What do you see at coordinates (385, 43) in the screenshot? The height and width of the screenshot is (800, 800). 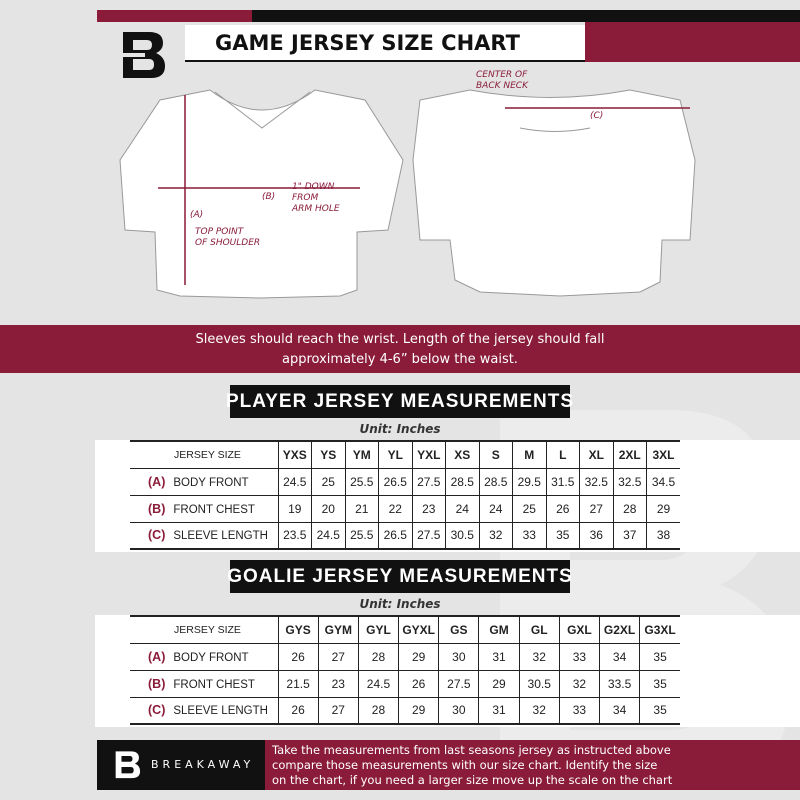 I see `page-title: GAME JERSEY SIZE CHART` at bounding box center [385, 43].